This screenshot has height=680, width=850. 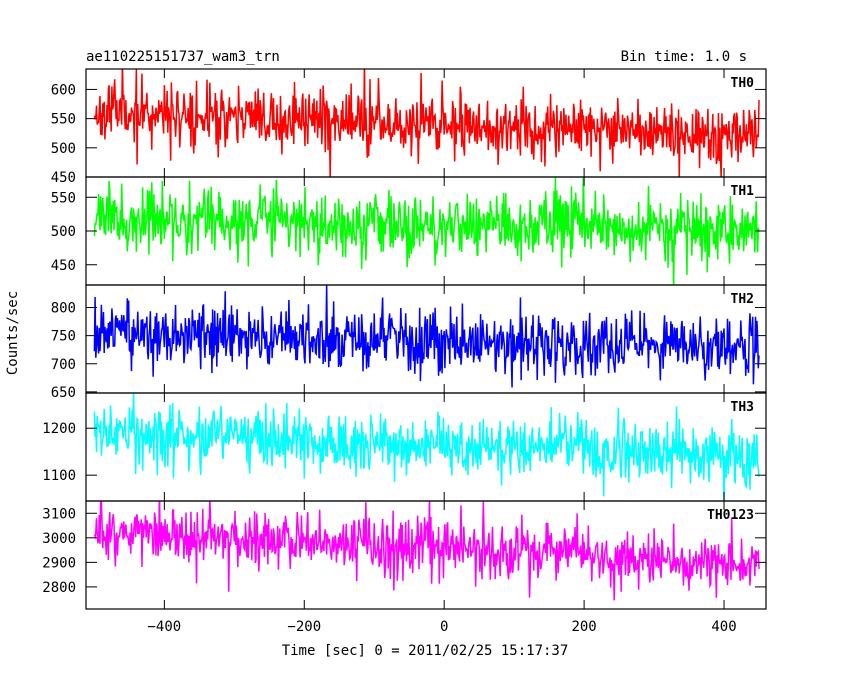 What do you see at coordinates (63, 393) in the screenshot?
I see `y-tick-label: 650` at bounding box center [63, 393].